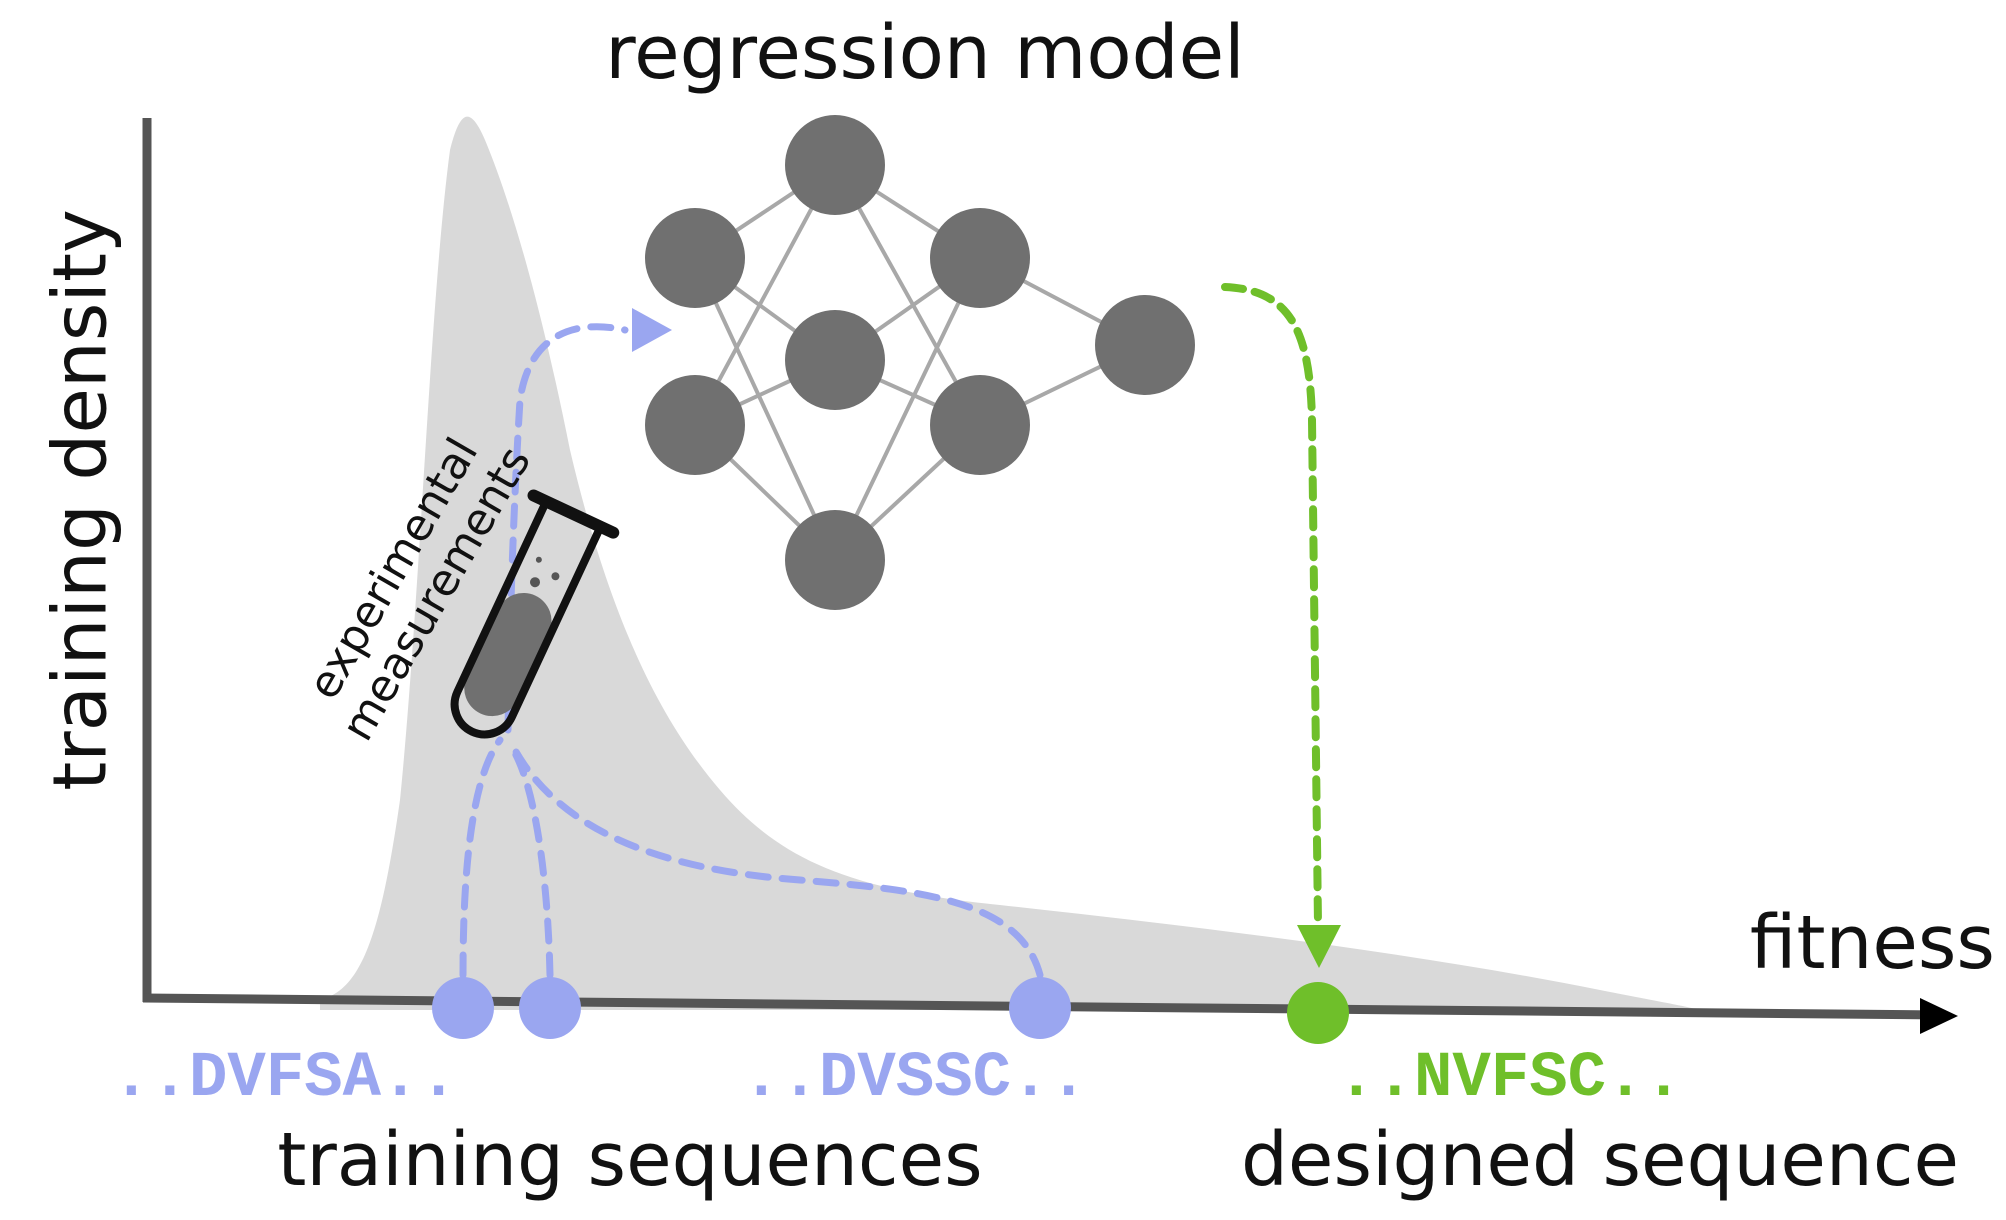  Describe the element at coordinates (81, 500) in the screenshot. I see `y-axis-label: training density` at that location.